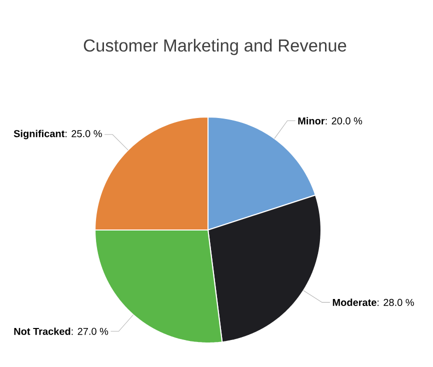  Describe the element at coordinates (215, 47) in the screenshot. I see `chart-title: Customer Marketing and Revenue` at that location.